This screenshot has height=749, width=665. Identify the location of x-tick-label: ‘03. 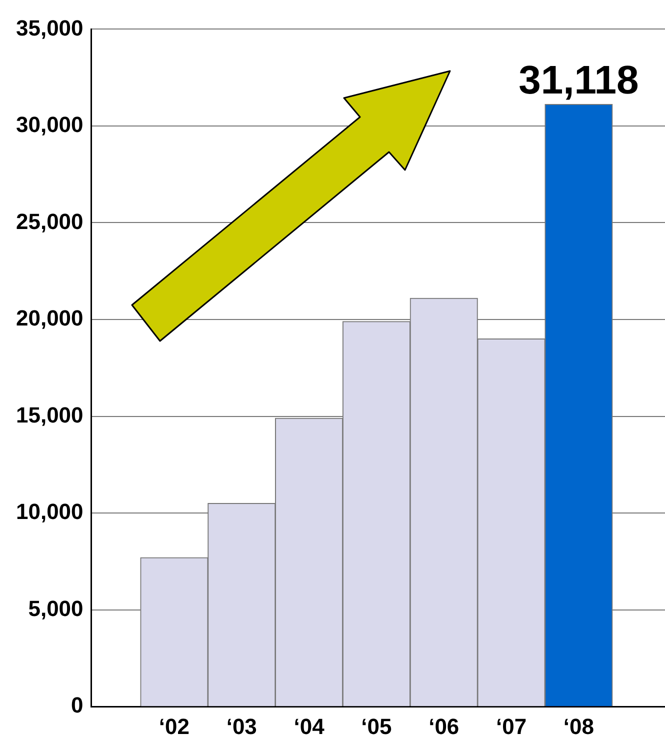
(241, 726).